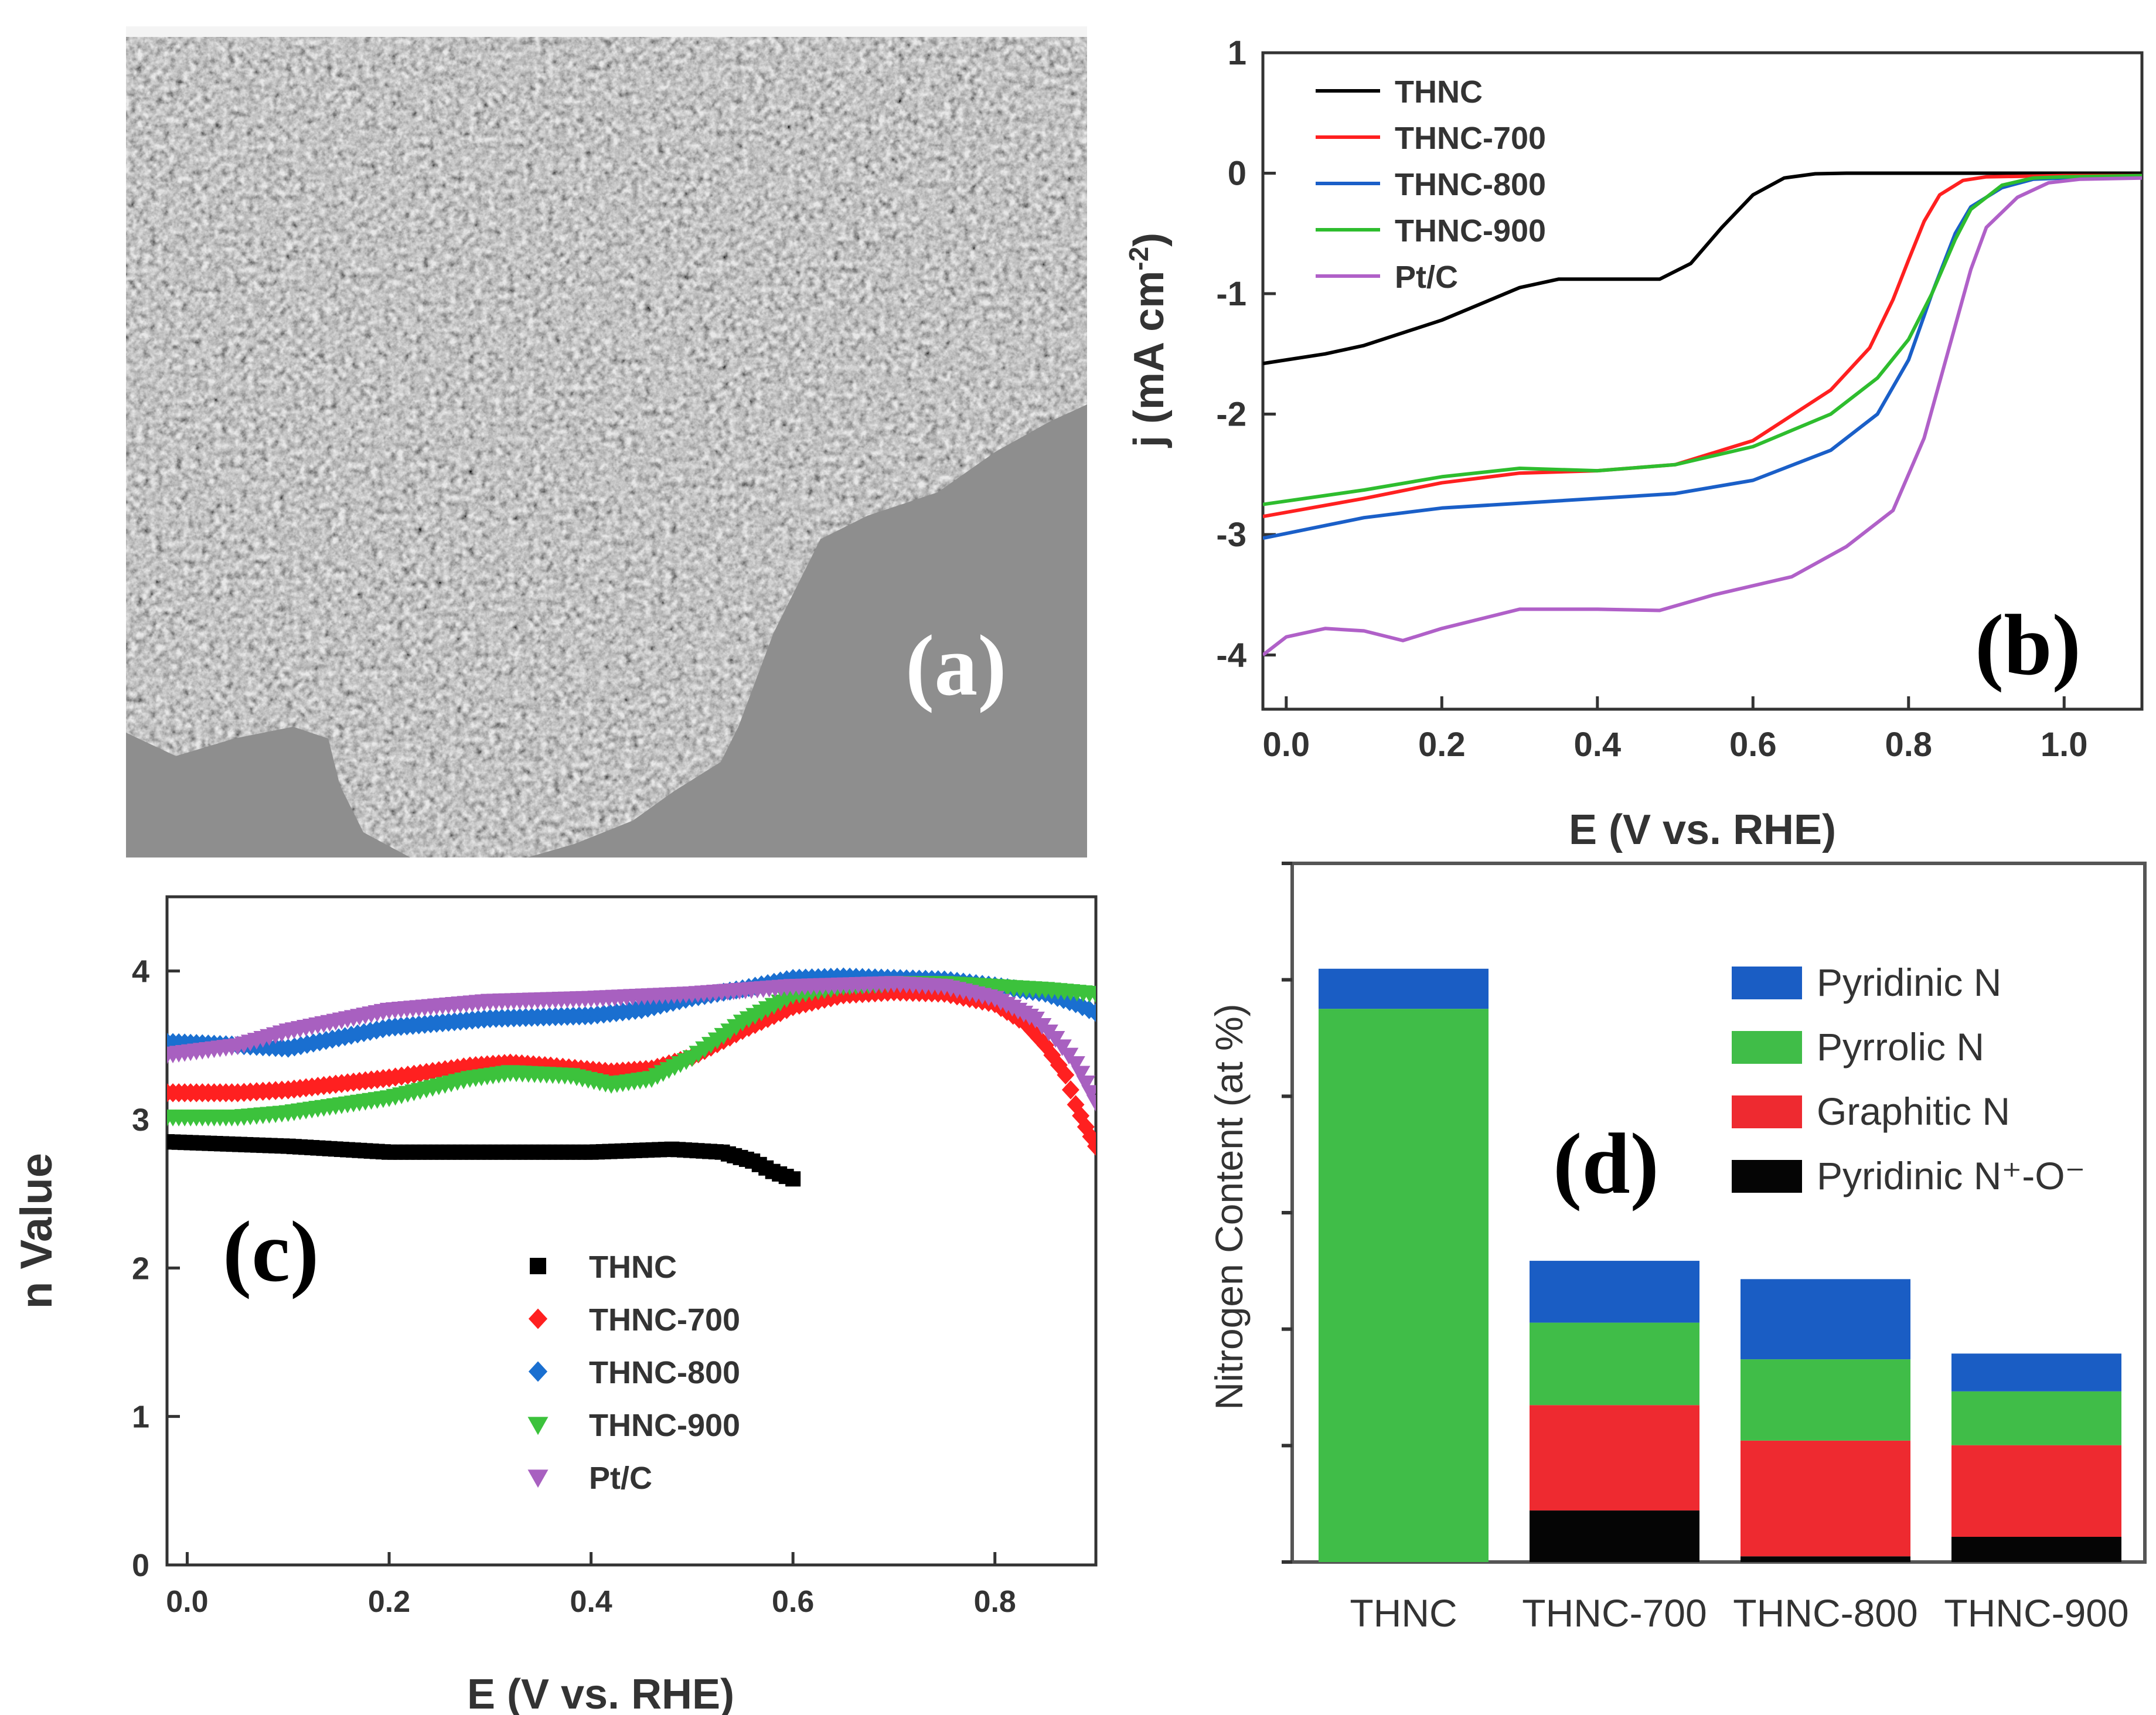 The height and width of the screenshot is (1715, 2156). Describe the element at coordinates (140, 1565) in the screenshot. I see `y-tick-label-c: 0` at that location.